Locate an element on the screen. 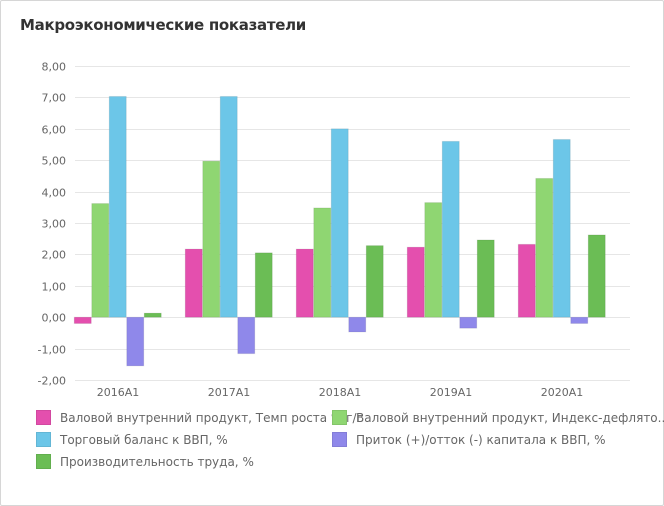 The width and height of the screenshot is (664, 506). legend-label: Производительность труда, % is located at coordinates (157, 461).